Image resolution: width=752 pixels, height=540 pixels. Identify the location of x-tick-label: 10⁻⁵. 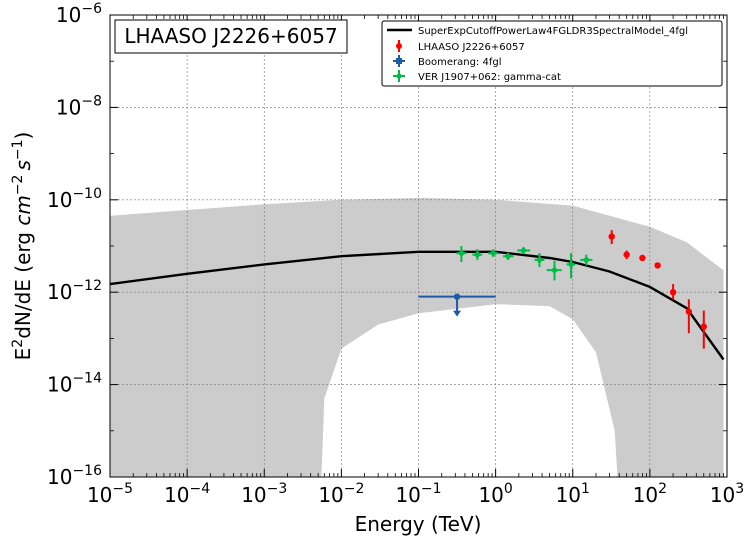
(110, 494).